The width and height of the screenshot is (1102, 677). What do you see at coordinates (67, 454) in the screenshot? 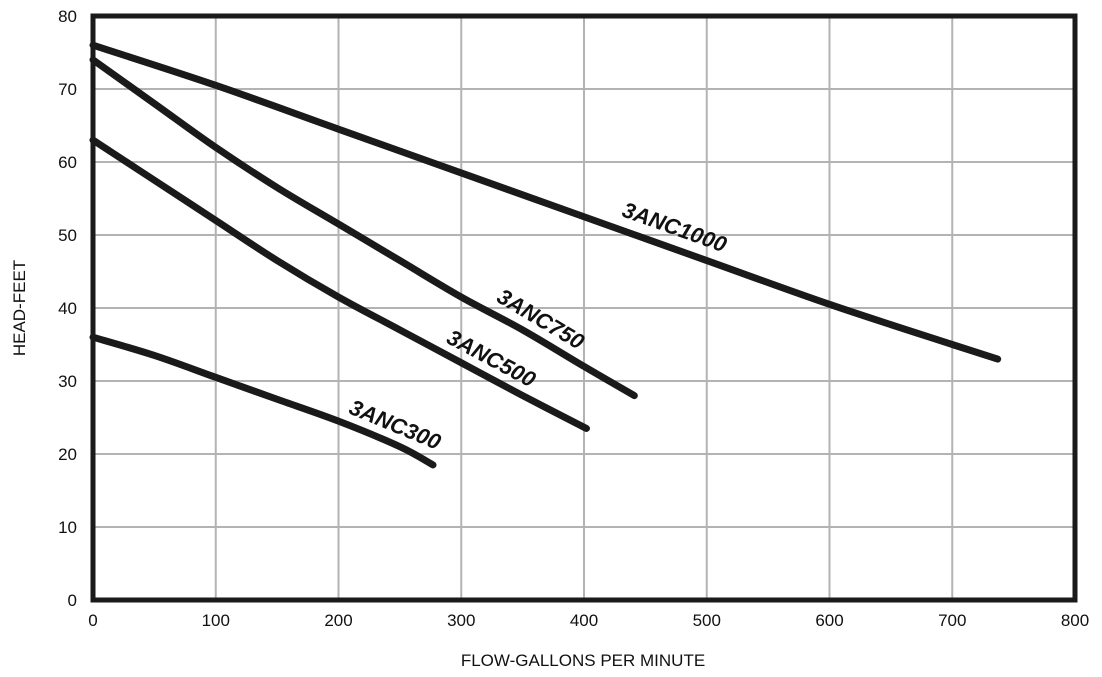
I see `y-tick-label-20: 20` at bounding box center [67, 454].